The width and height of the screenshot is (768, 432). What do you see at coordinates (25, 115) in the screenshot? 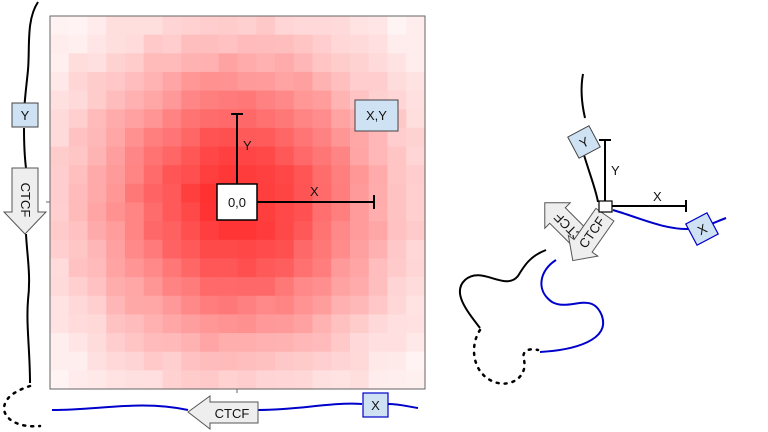
I see `anchor-y-box: Y` at bounding box center [25, 115].